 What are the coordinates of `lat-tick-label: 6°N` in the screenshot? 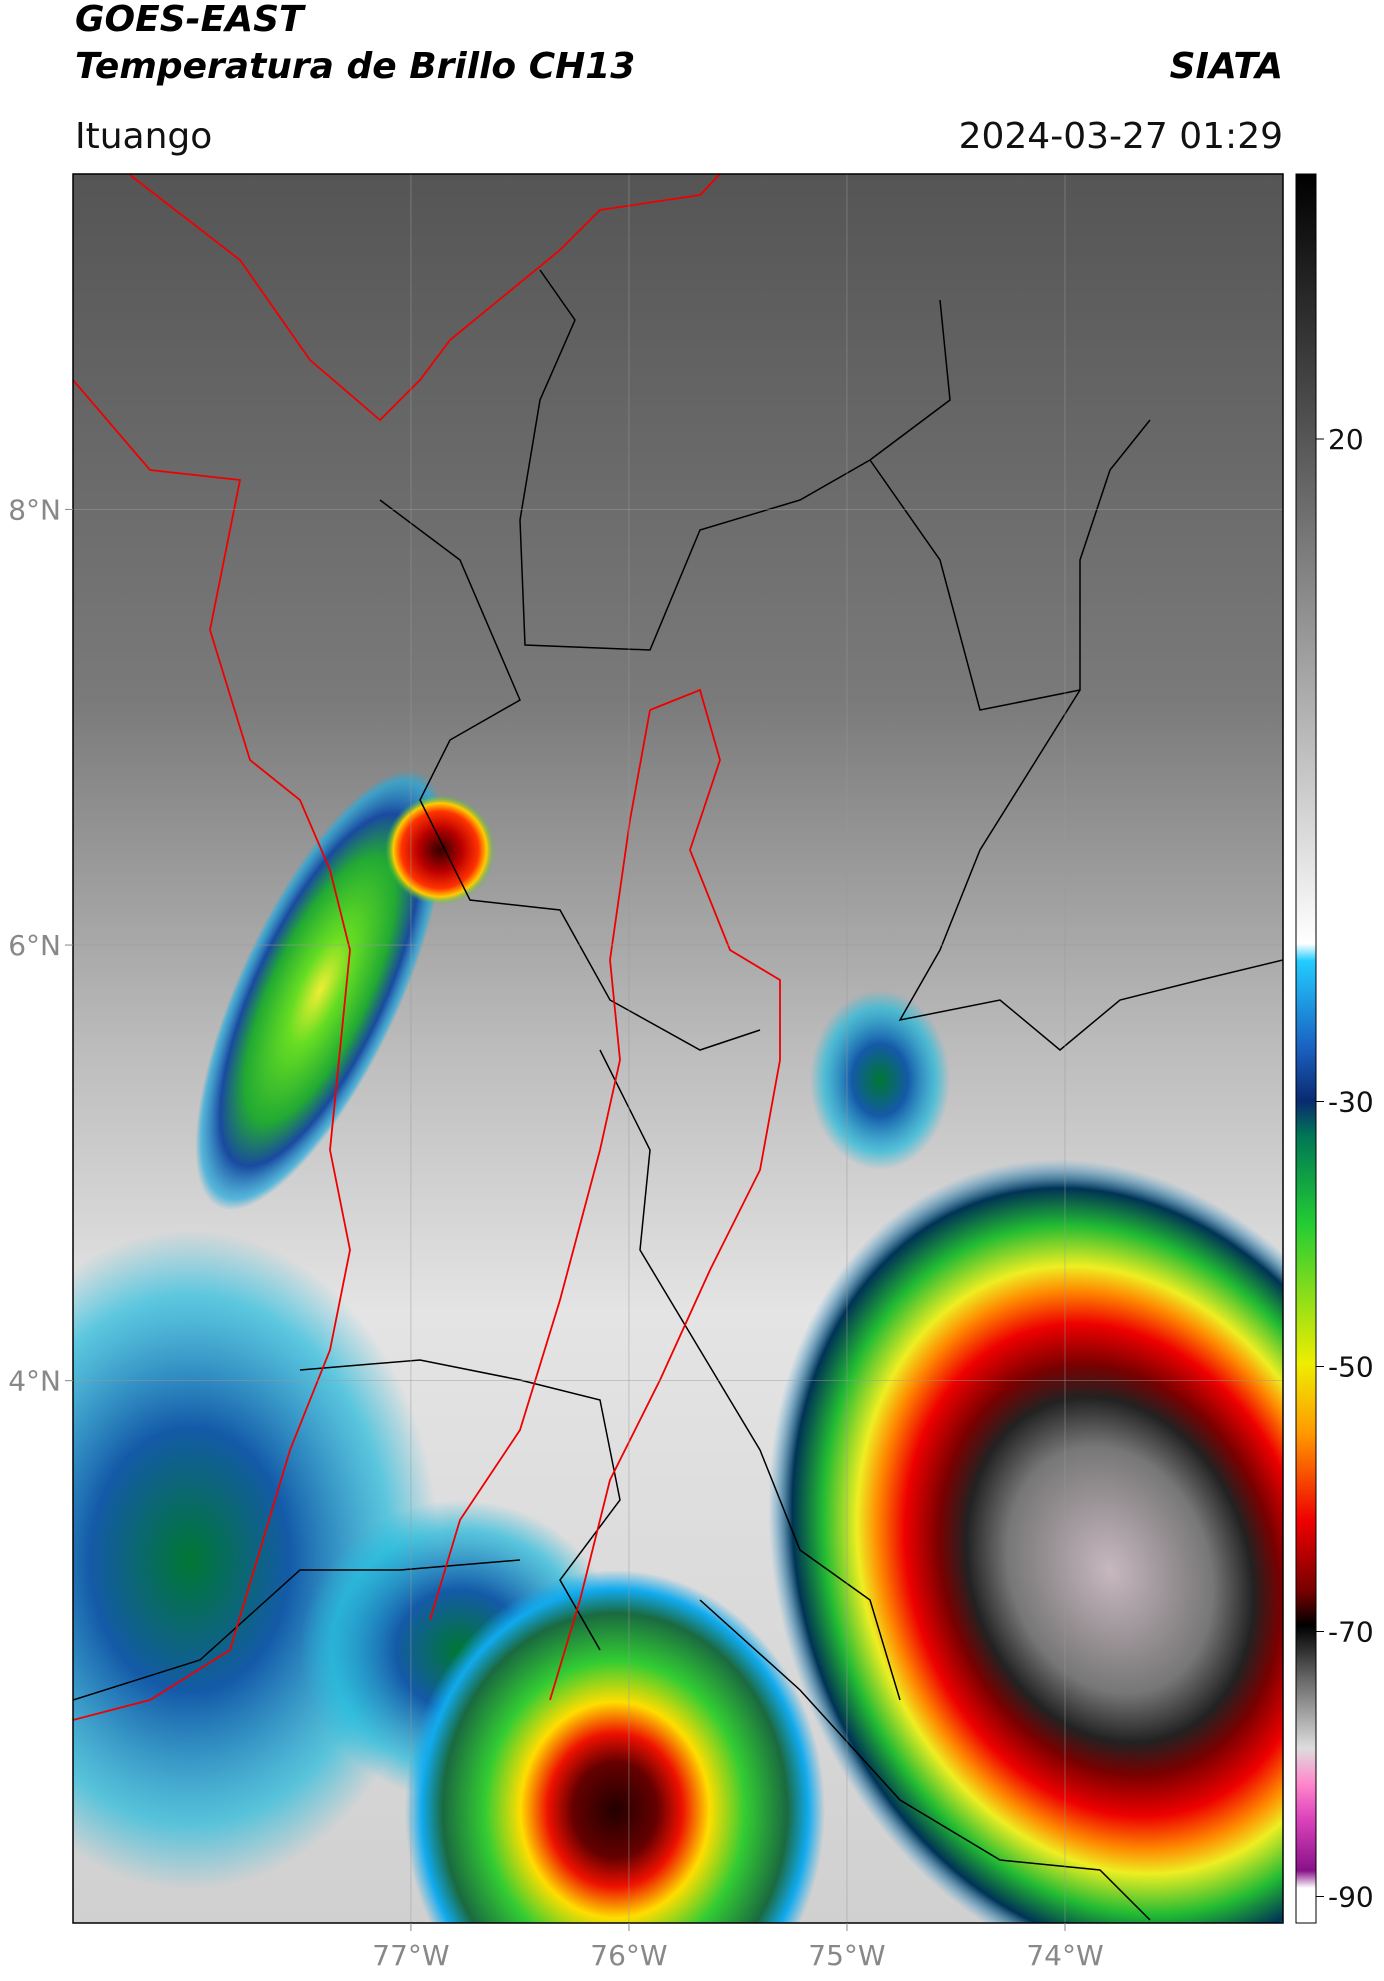 It's located at (34, 945).